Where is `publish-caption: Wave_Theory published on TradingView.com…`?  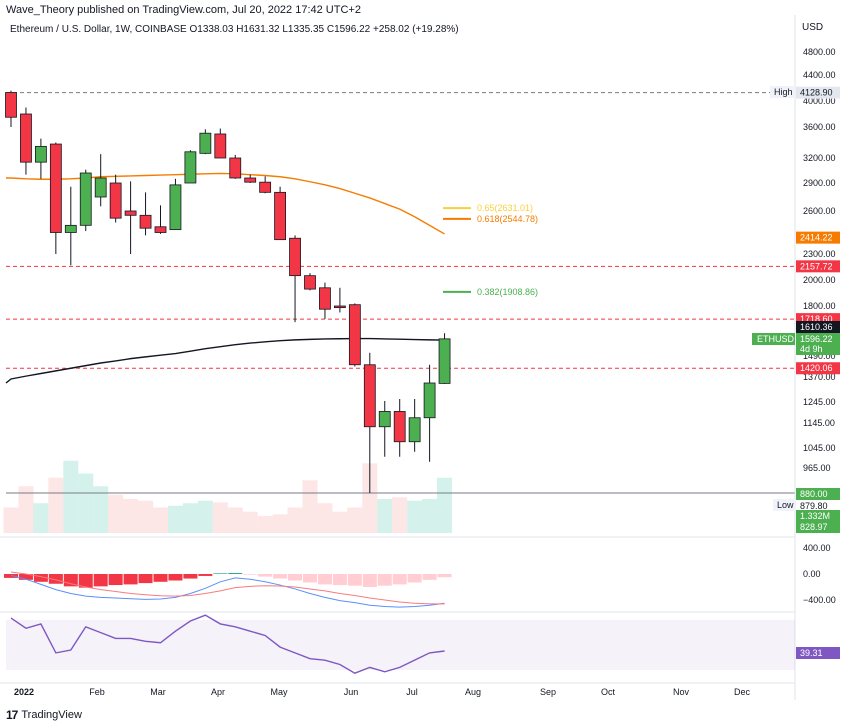
publish-caption: Wave_Theory published on TradingView.com… is located at coordinates (183, 10).